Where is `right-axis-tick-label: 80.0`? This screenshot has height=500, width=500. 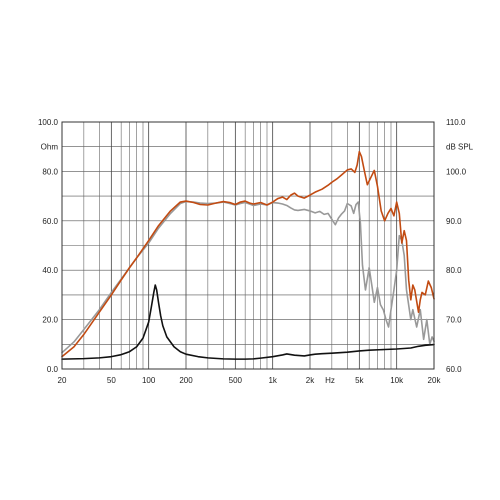
right-axis-tick-label: 80.0 is located at coordinates (454, 270).